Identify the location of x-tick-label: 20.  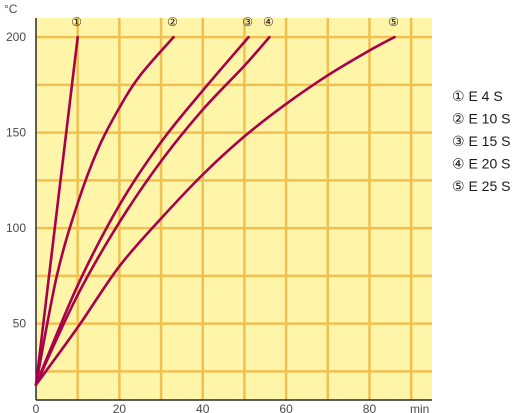
(120, 407).